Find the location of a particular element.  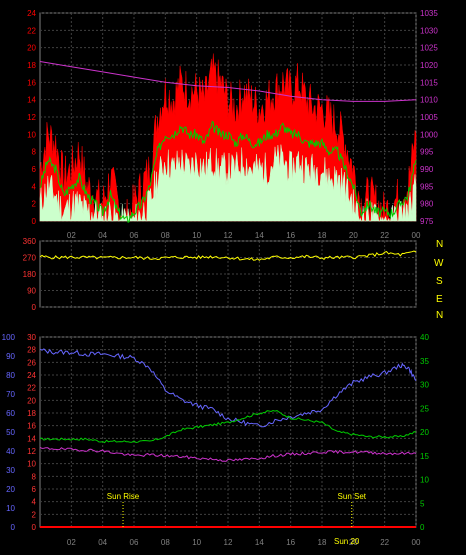

rain-tick-label: 8 is located at coordinates (34, 476).